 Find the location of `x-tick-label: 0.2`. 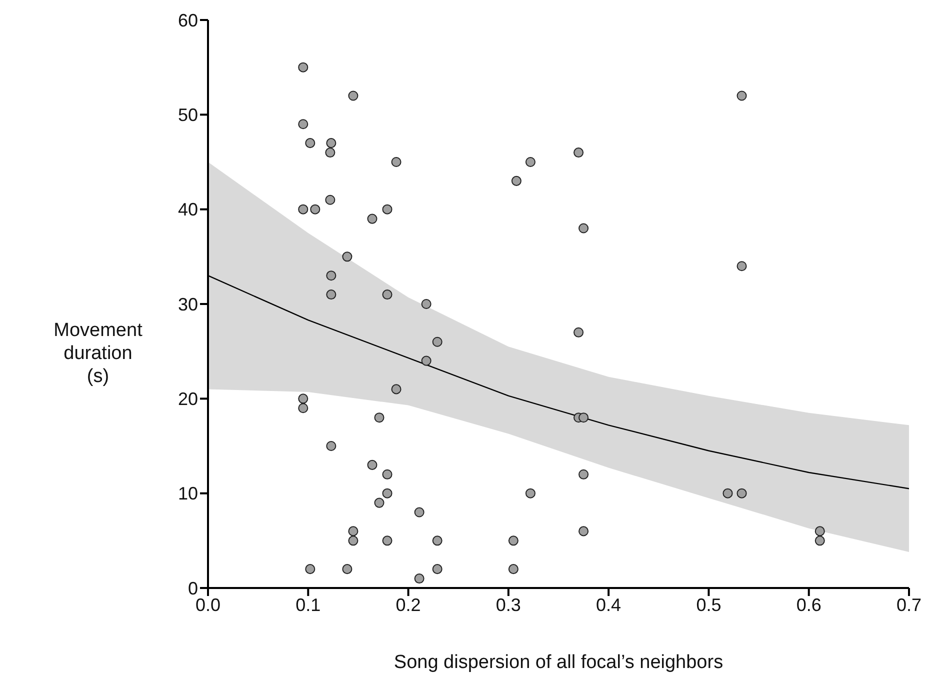

x-tick-label: 0.2 is located at coordinates (408, 604).